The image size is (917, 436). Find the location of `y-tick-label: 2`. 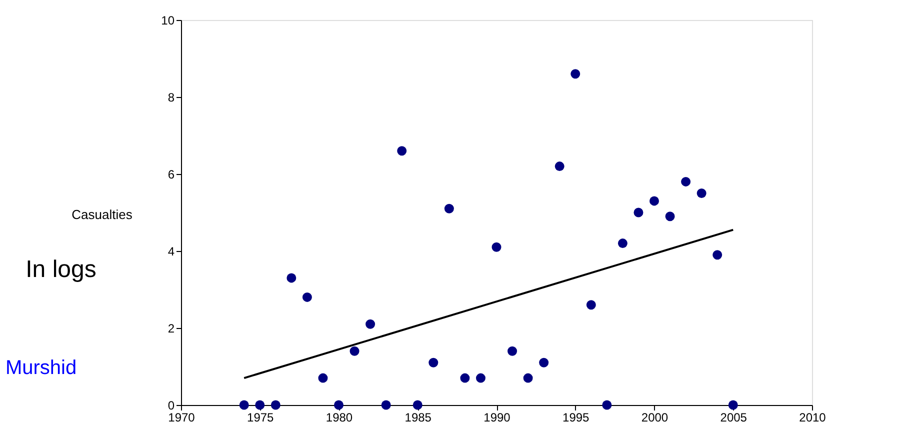

y-tick-label: 2 is located at coordinates (171, 329).